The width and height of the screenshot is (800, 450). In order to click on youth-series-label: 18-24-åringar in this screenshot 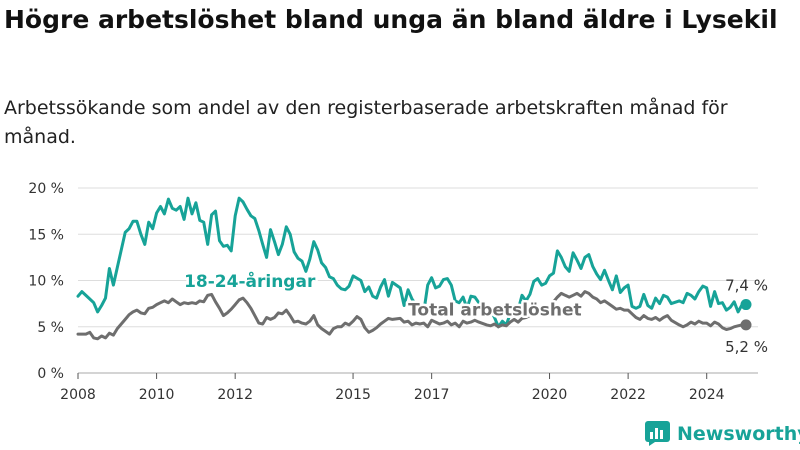, I will do `click(250, 281)`.